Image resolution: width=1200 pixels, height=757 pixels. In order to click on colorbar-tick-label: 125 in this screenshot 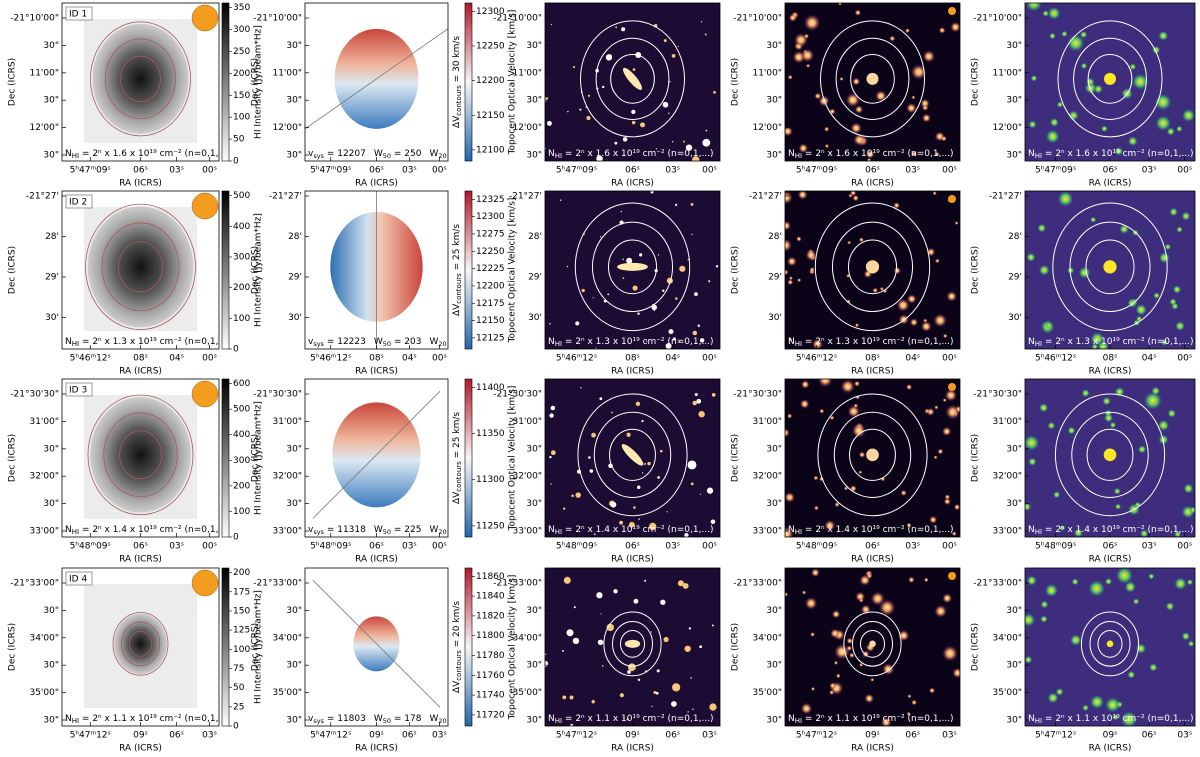, I will do `click(241, 631)`.